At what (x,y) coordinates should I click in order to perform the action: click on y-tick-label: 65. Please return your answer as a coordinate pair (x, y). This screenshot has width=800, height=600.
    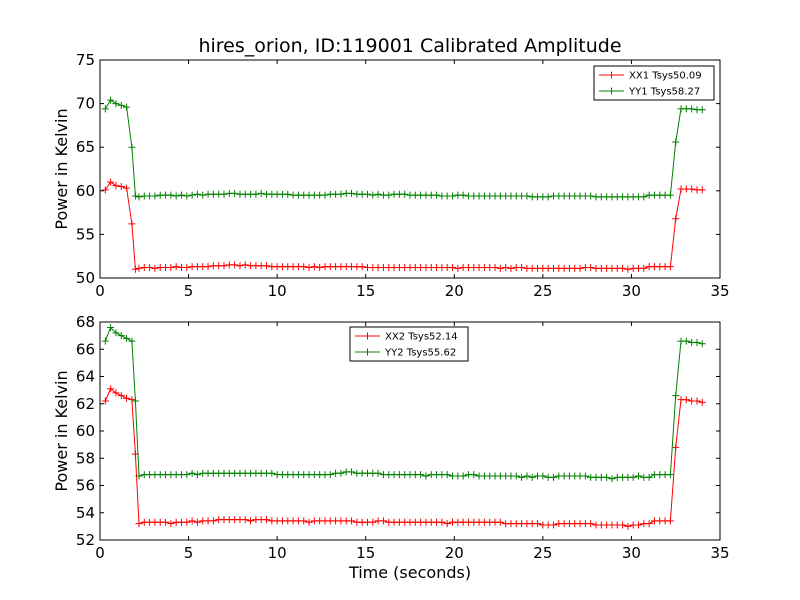
    Looking at the image, I should click on (85, 147).